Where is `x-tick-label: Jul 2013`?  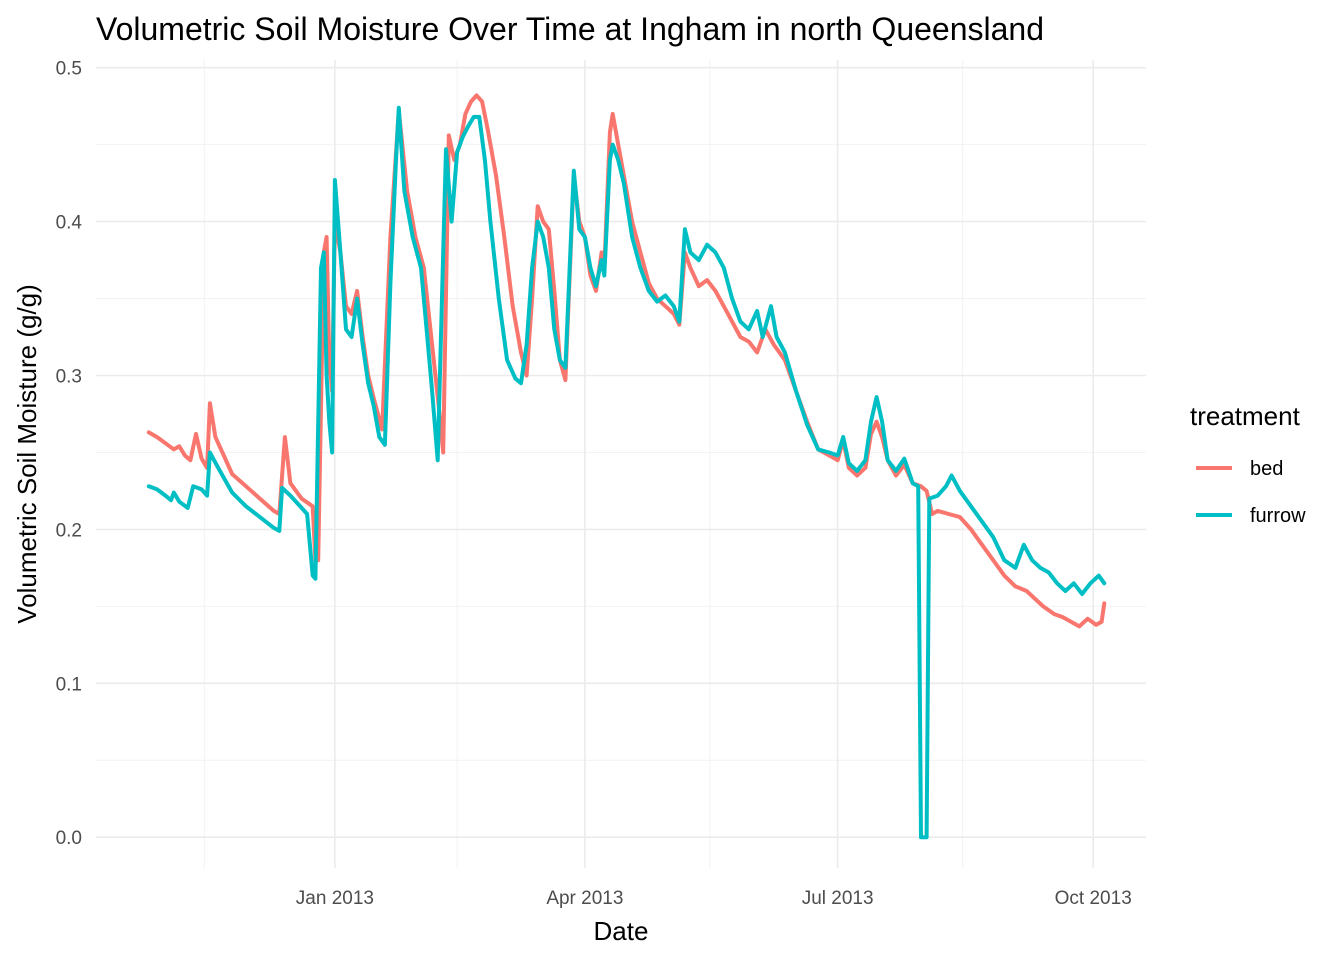
x-tick-label: Jul 2013 is located at coordinates (838, 898).